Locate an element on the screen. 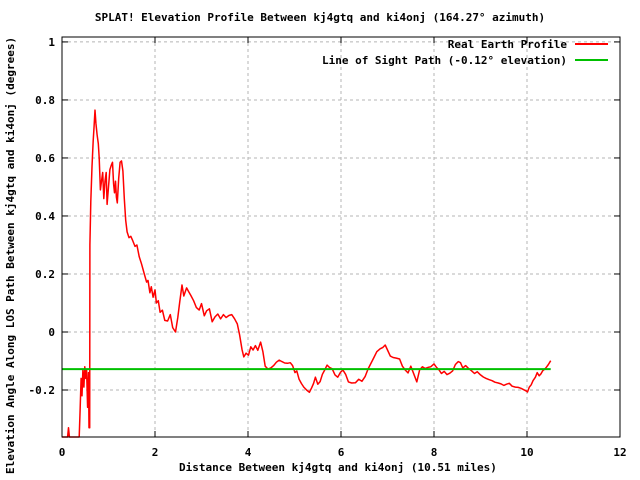 The width and height of the screenshot is (640, 480). x-tick-label: 6 is located at coordinates (341, 452).